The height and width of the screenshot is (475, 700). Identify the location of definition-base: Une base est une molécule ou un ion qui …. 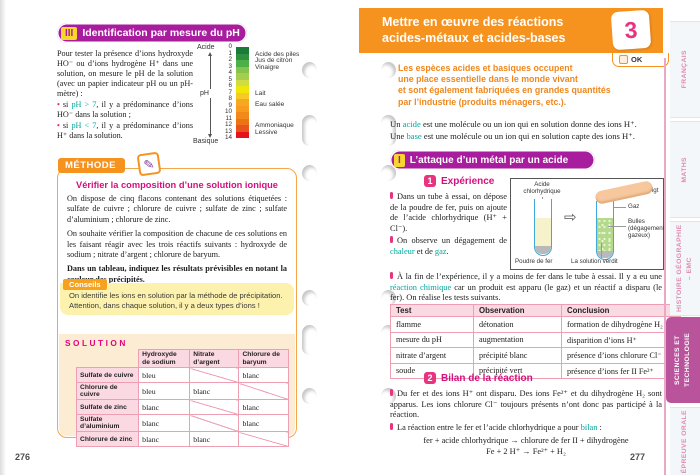
(512, 135).